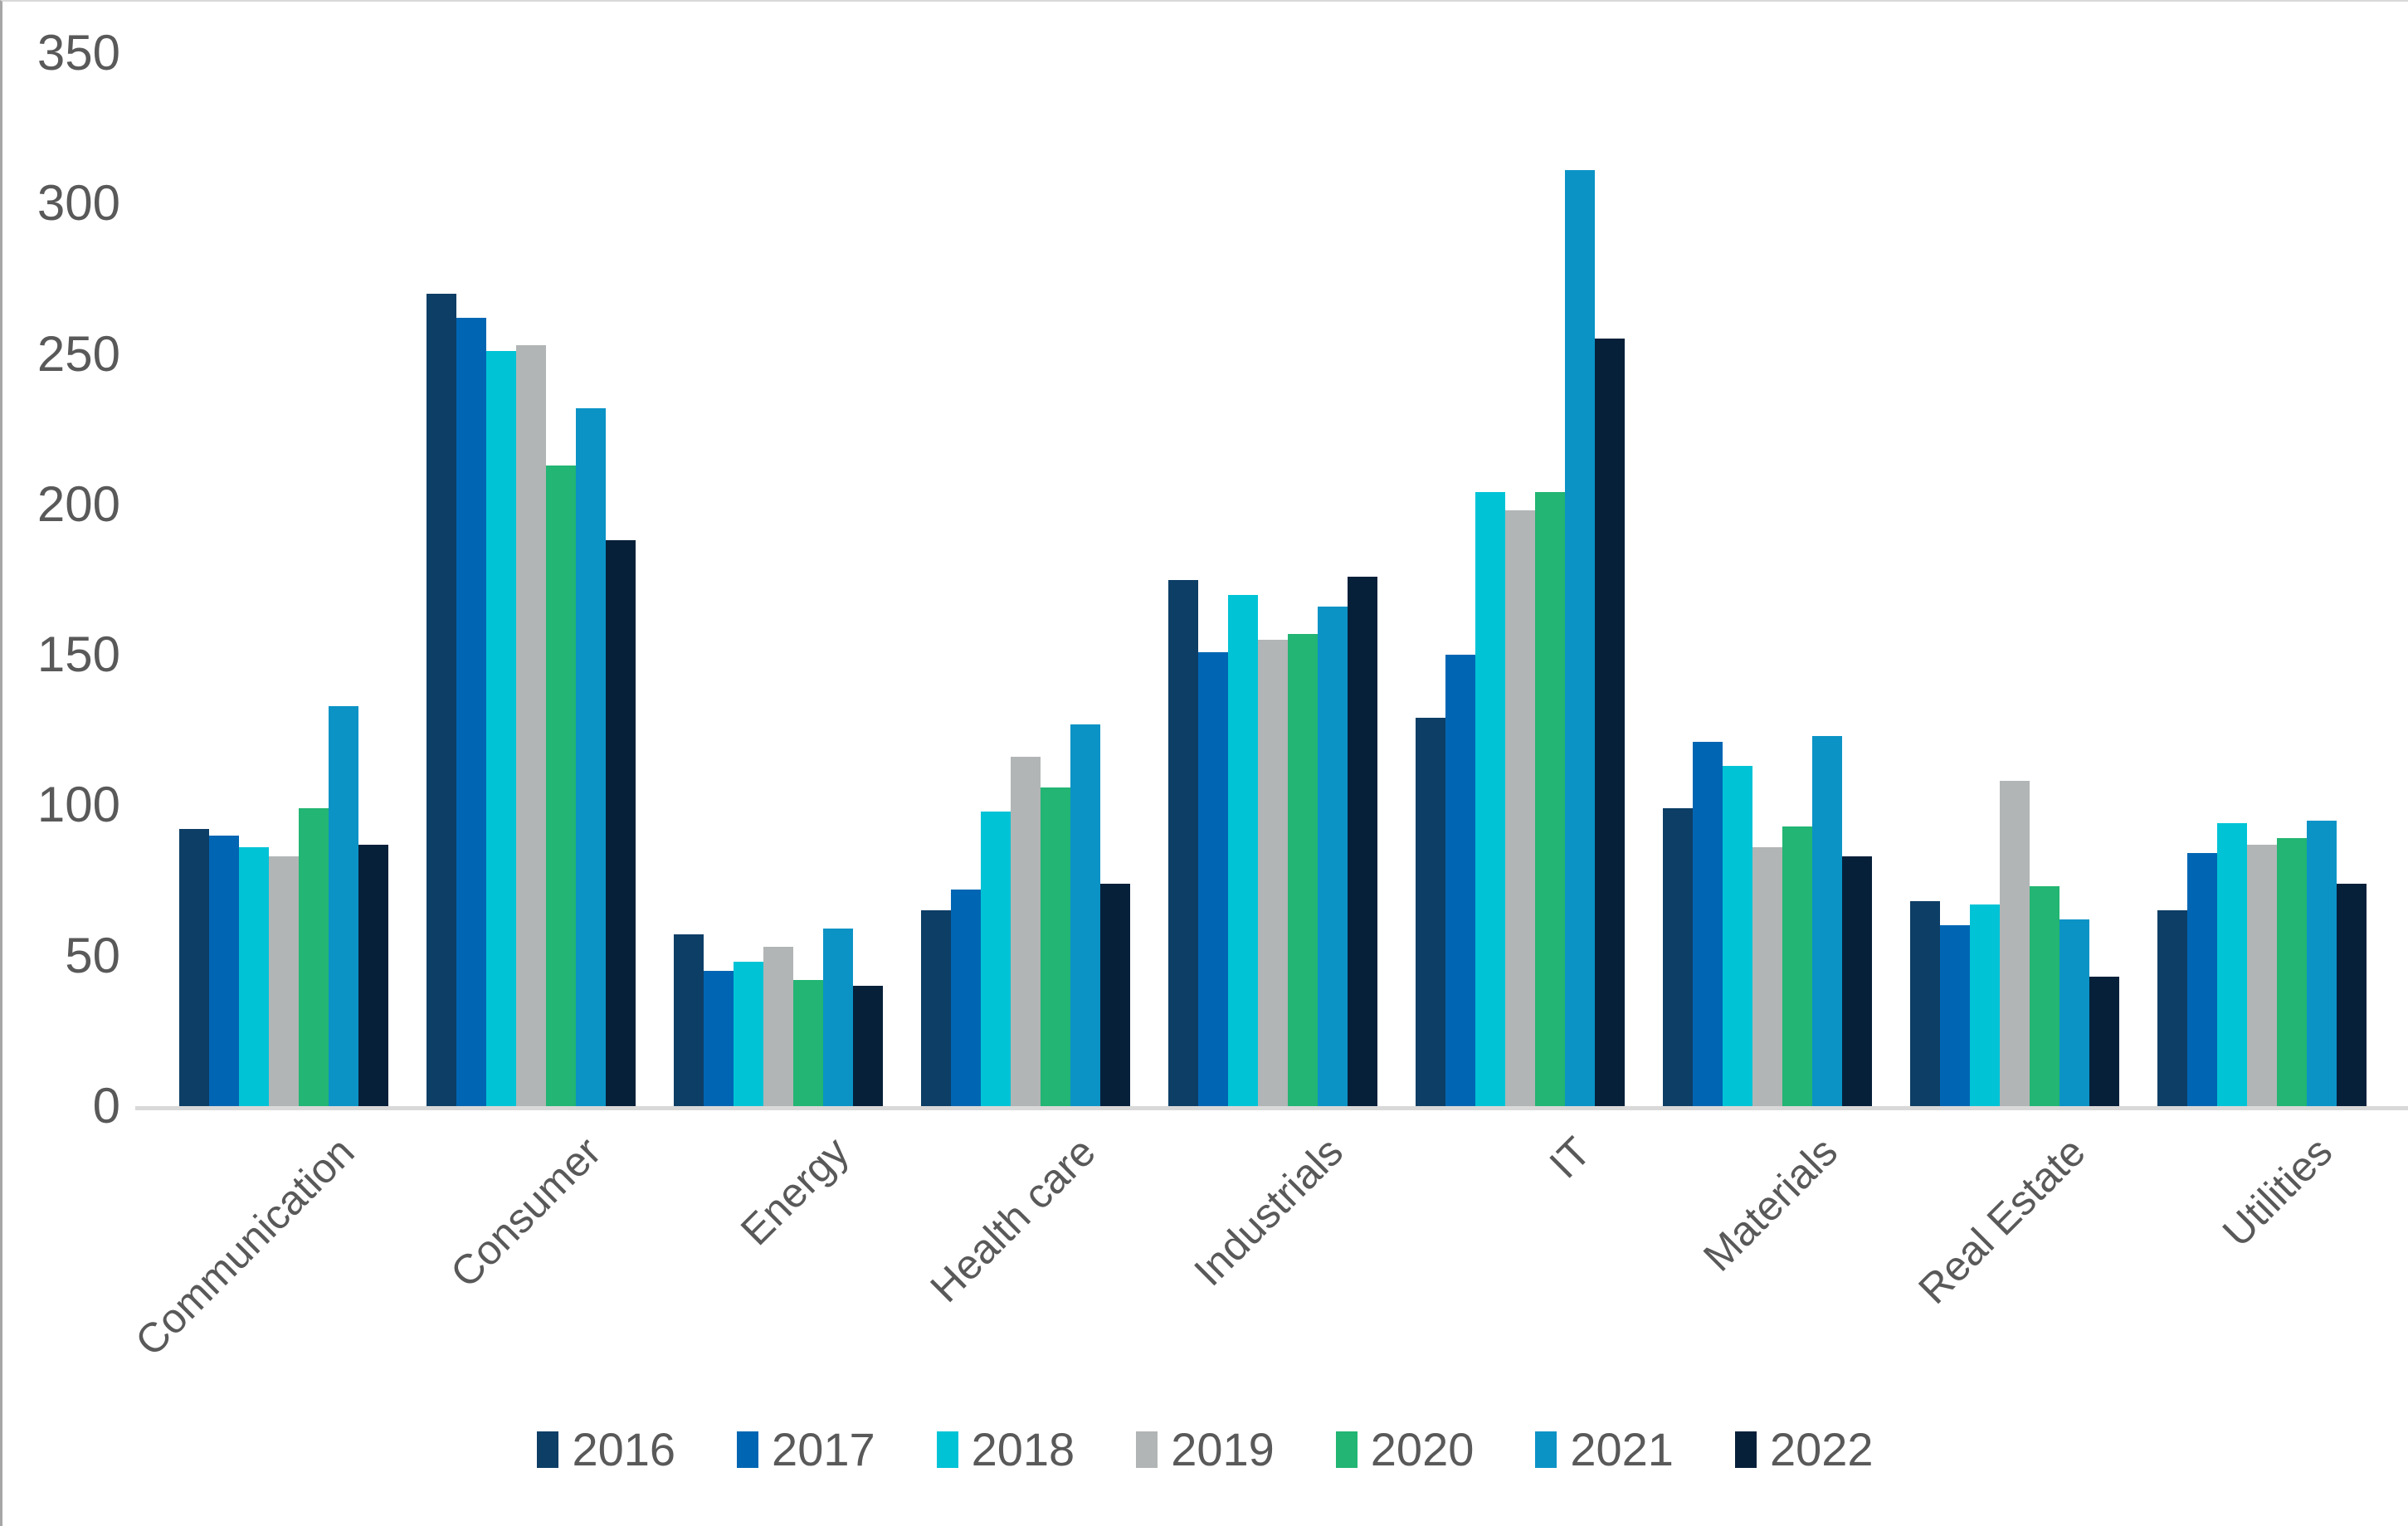  I want to click on bar-2018-health-care, so click(996, 958).